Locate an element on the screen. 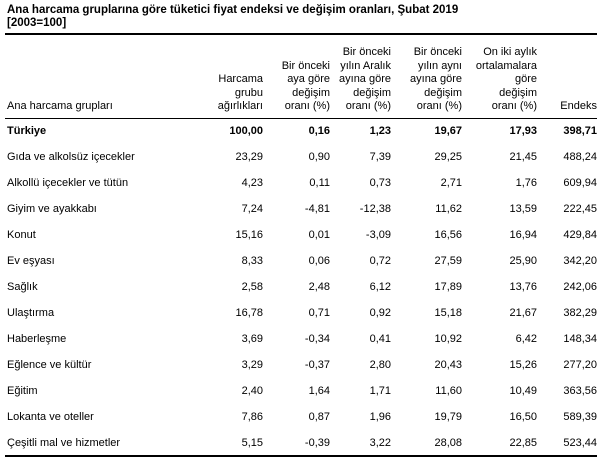 The width and height of the screenshot is (605, 467). value-cell: 16,50 is located at coordinates (523, 417).